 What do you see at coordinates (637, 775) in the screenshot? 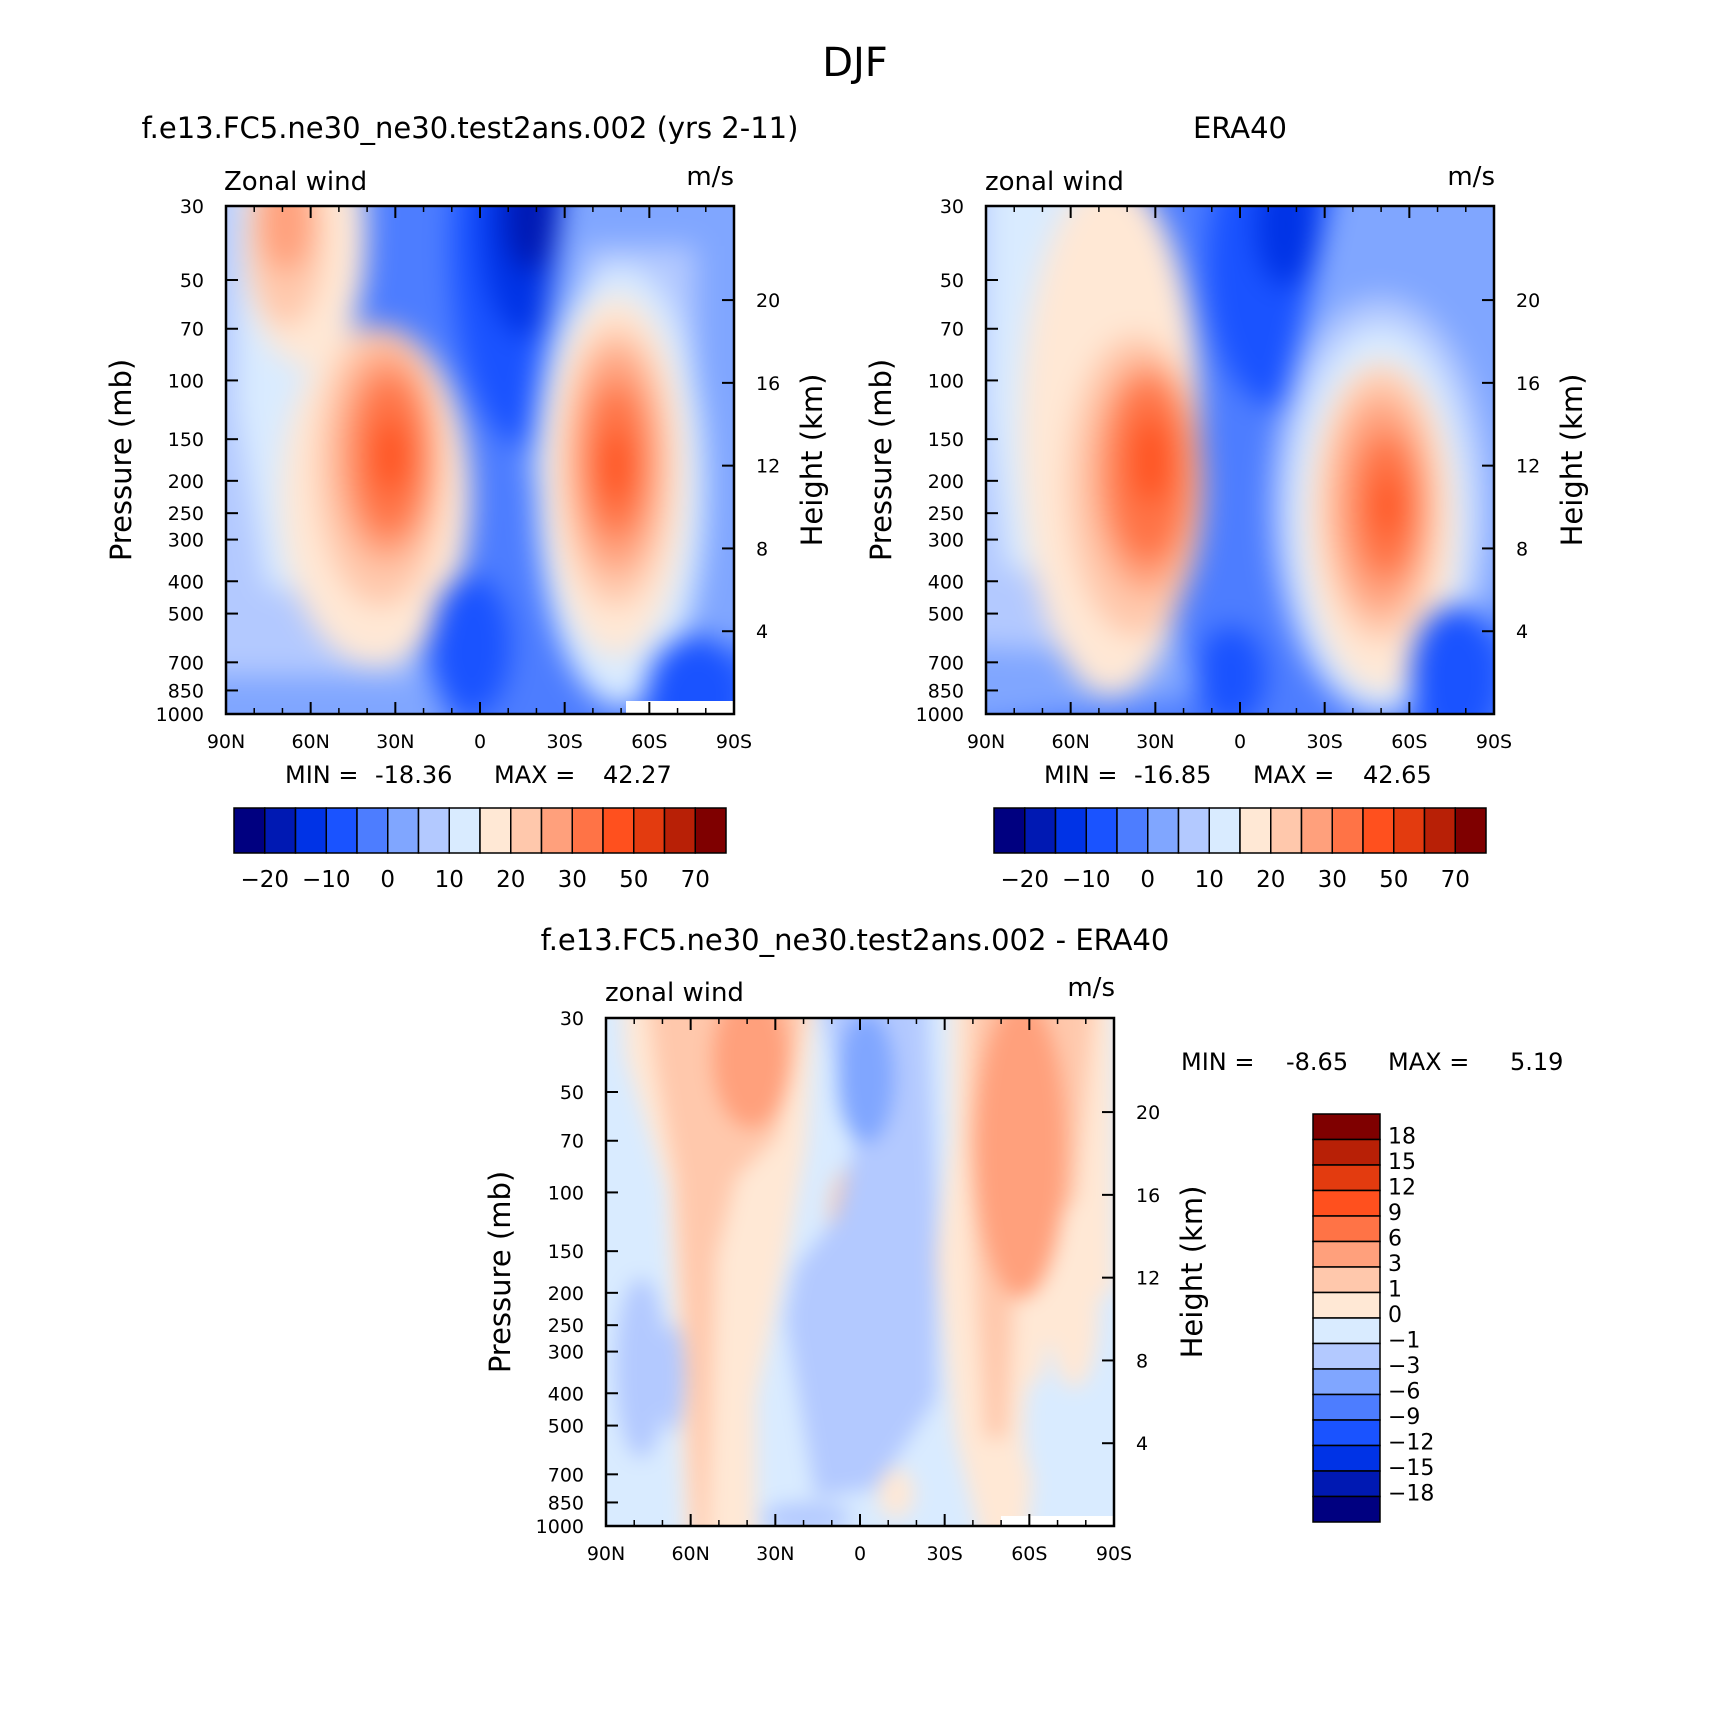
I see `max-value: 42.27` at bounding box center [637, 775].